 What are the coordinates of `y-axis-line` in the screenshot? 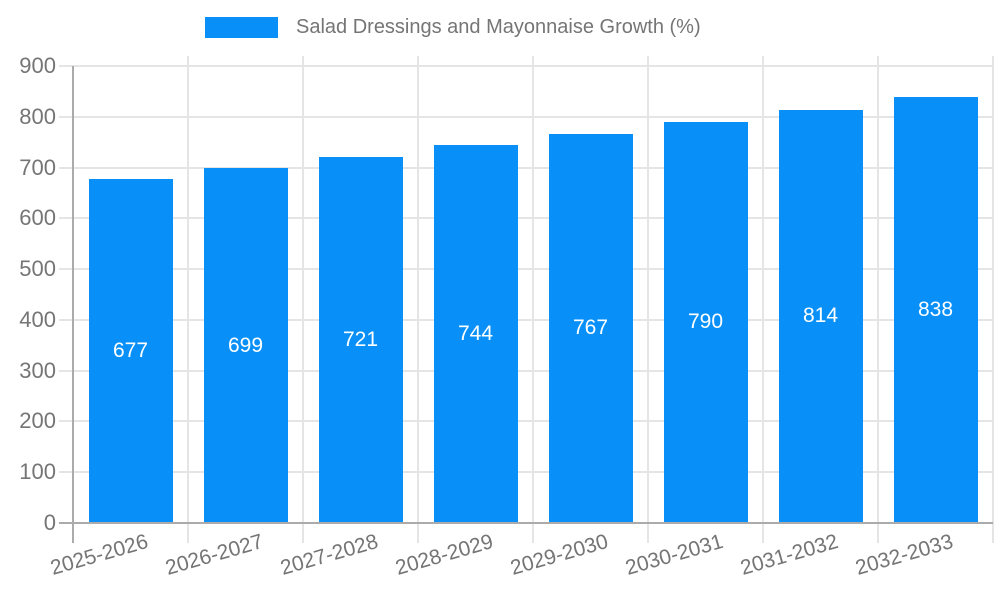 It's located at (73, 304).